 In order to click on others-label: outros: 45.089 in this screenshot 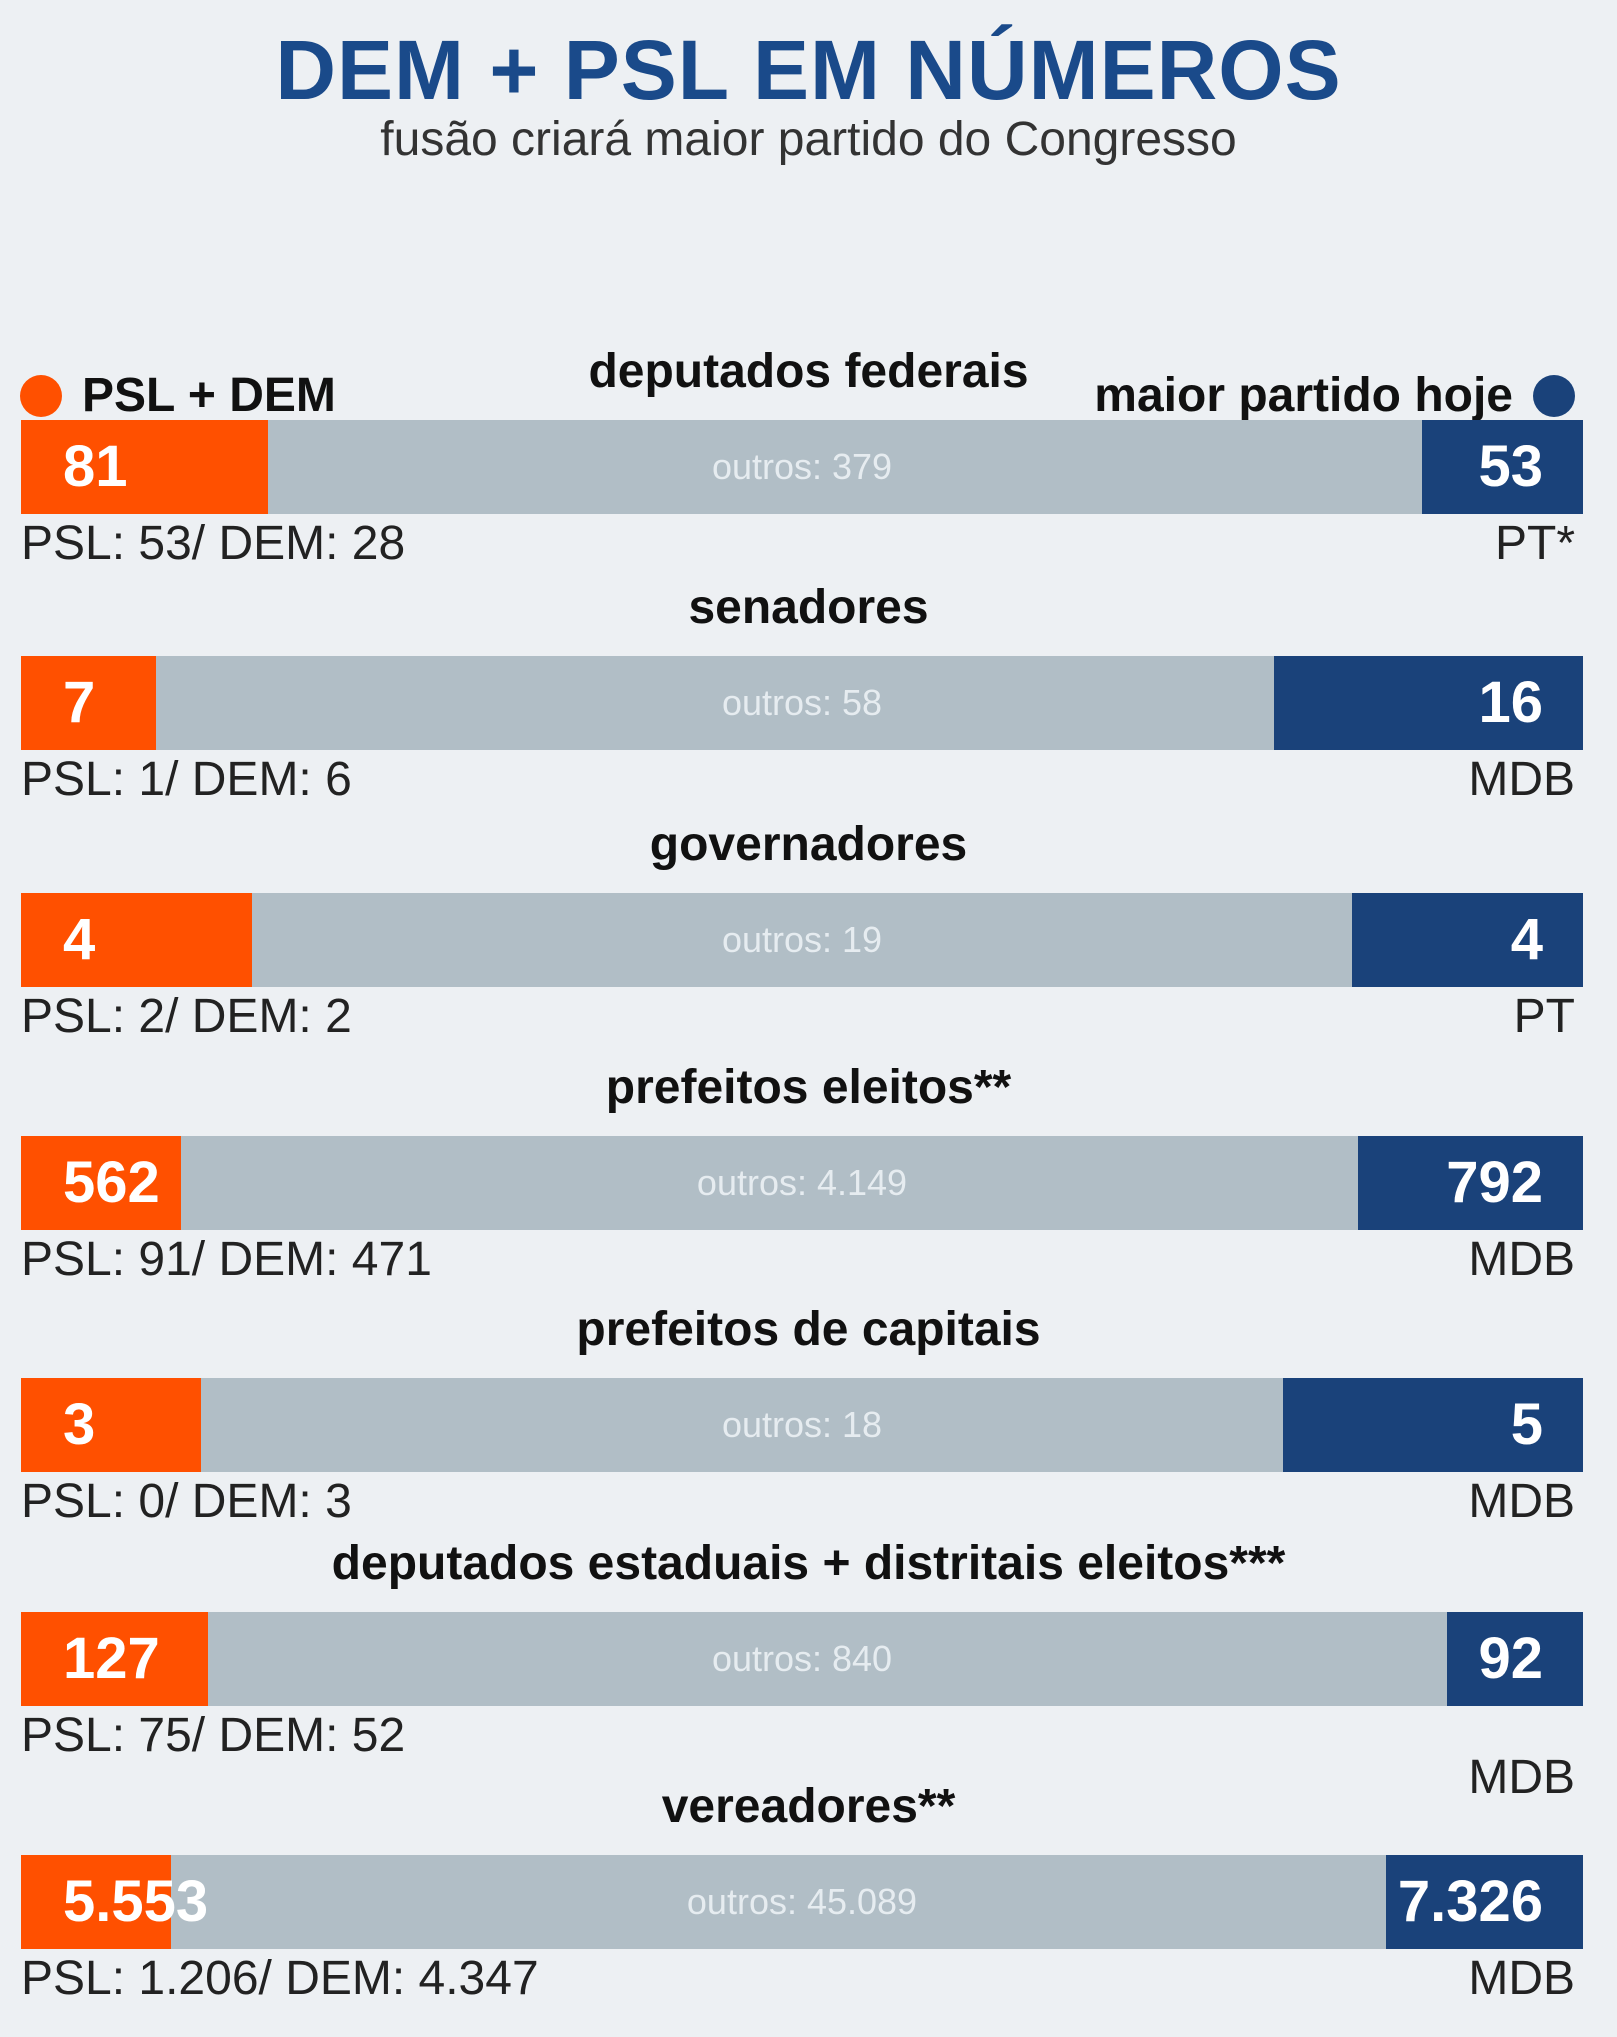, I will do `click(802, 1901)`.